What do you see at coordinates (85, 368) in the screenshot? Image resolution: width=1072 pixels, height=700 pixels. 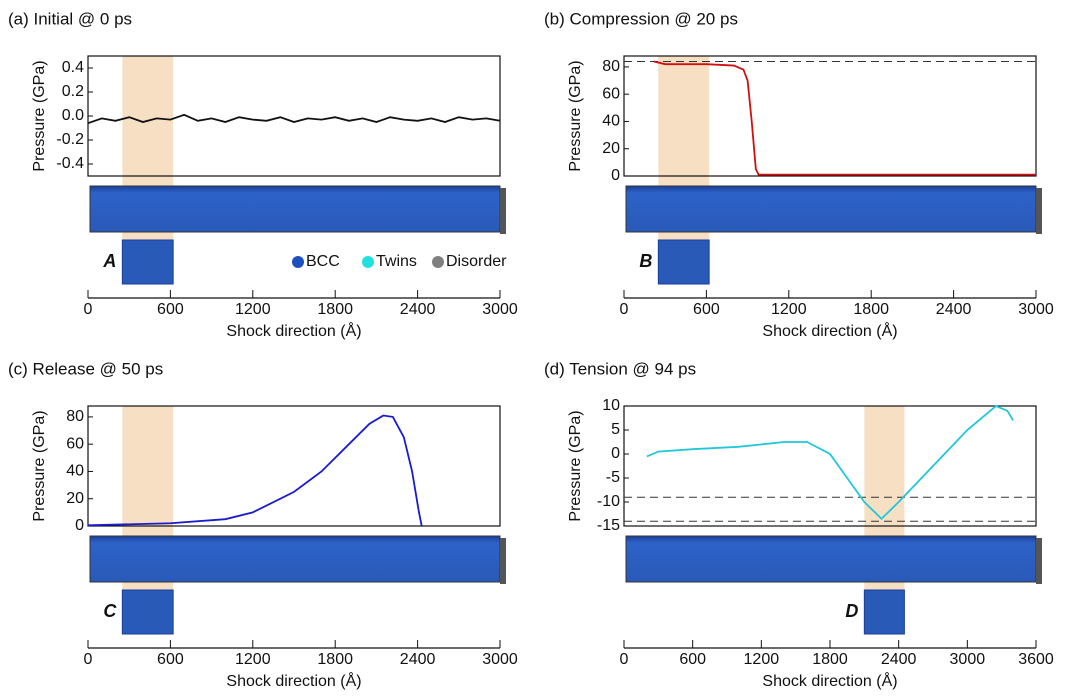 I see `panel-title: (c) Release @ 50 ps` at bounding box center [85, 368].